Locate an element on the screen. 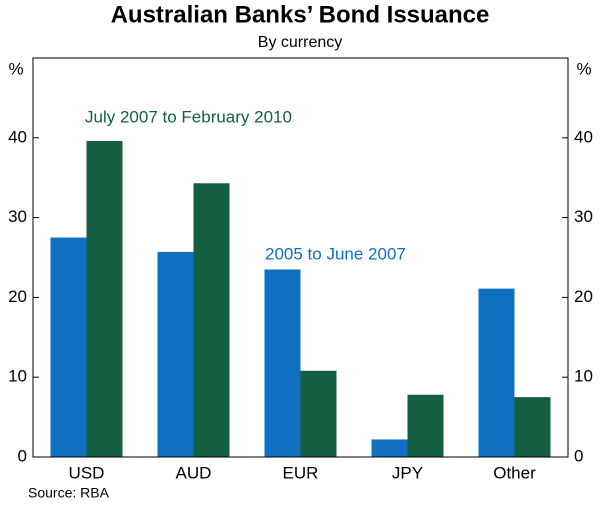 Image resolution: width=600 pixels, height=507 pixels. y-tick-label: 30 is located at coordinates (17, 216).